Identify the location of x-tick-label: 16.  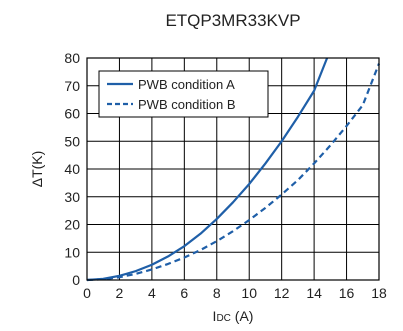
(347, 293).